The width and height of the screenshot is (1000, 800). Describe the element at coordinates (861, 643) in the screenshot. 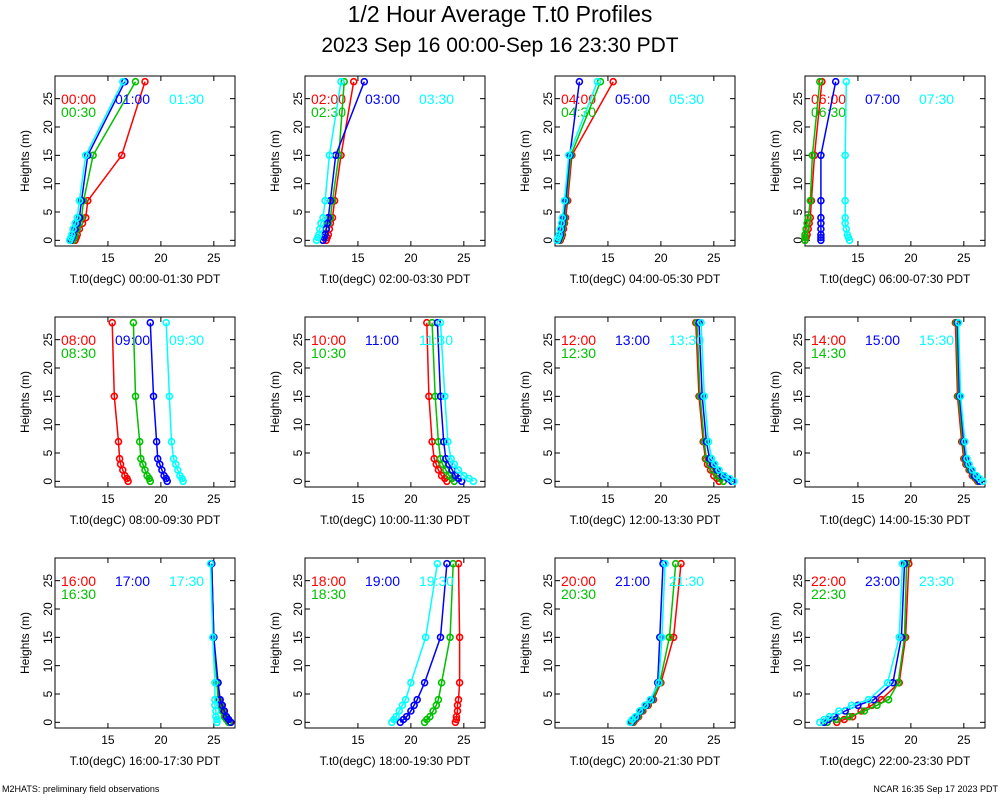

I see `series-line-23:30` at that location.